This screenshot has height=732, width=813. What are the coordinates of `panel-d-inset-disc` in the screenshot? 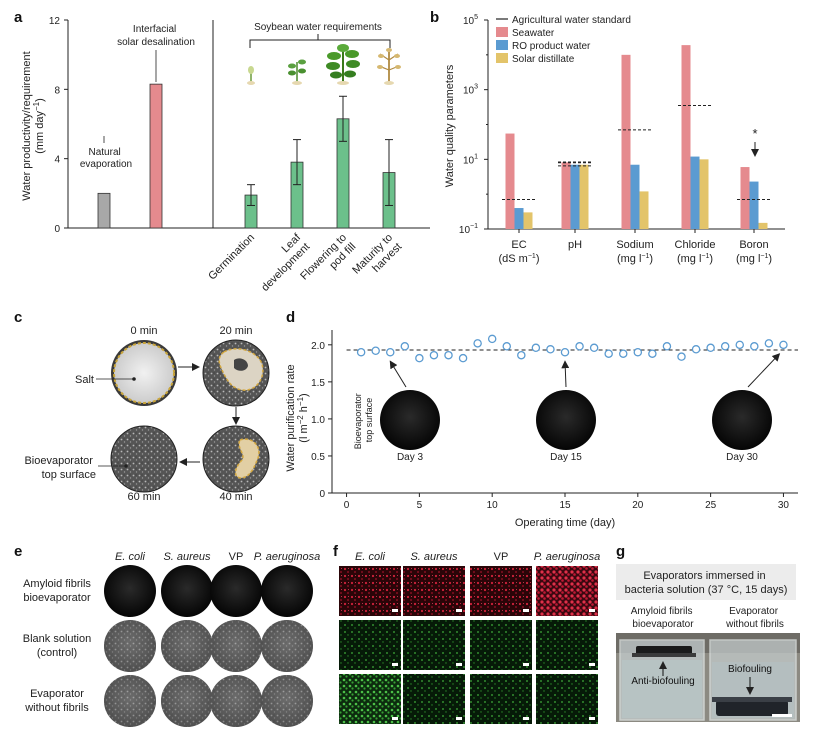 It's located at (566, 420).